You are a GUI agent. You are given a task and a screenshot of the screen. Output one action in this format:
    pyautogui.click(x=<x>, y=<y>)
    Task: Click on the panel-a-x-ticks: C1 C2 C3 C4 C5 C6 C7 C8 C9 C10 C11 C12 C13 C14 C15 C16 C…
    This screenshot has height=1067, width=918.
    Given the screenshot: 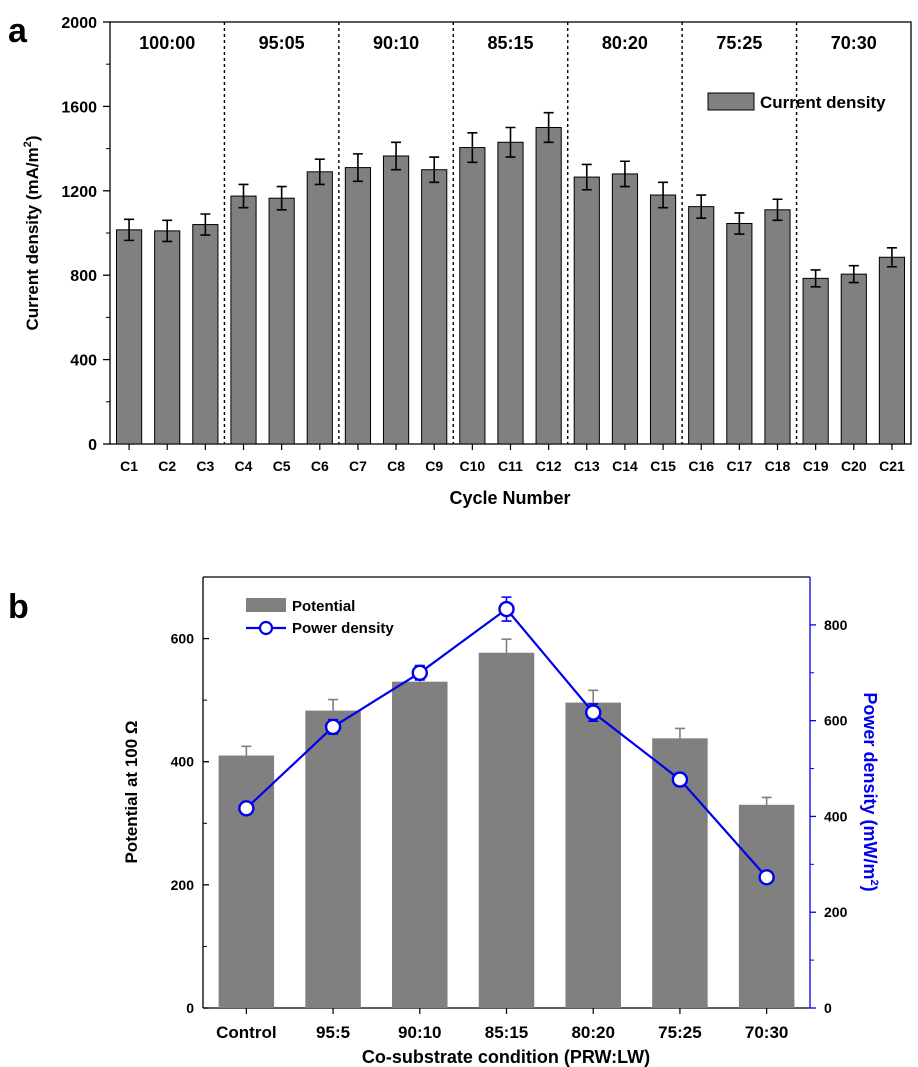 What is the action you would take?
    pyautogui.click(x=512, y=459)
    